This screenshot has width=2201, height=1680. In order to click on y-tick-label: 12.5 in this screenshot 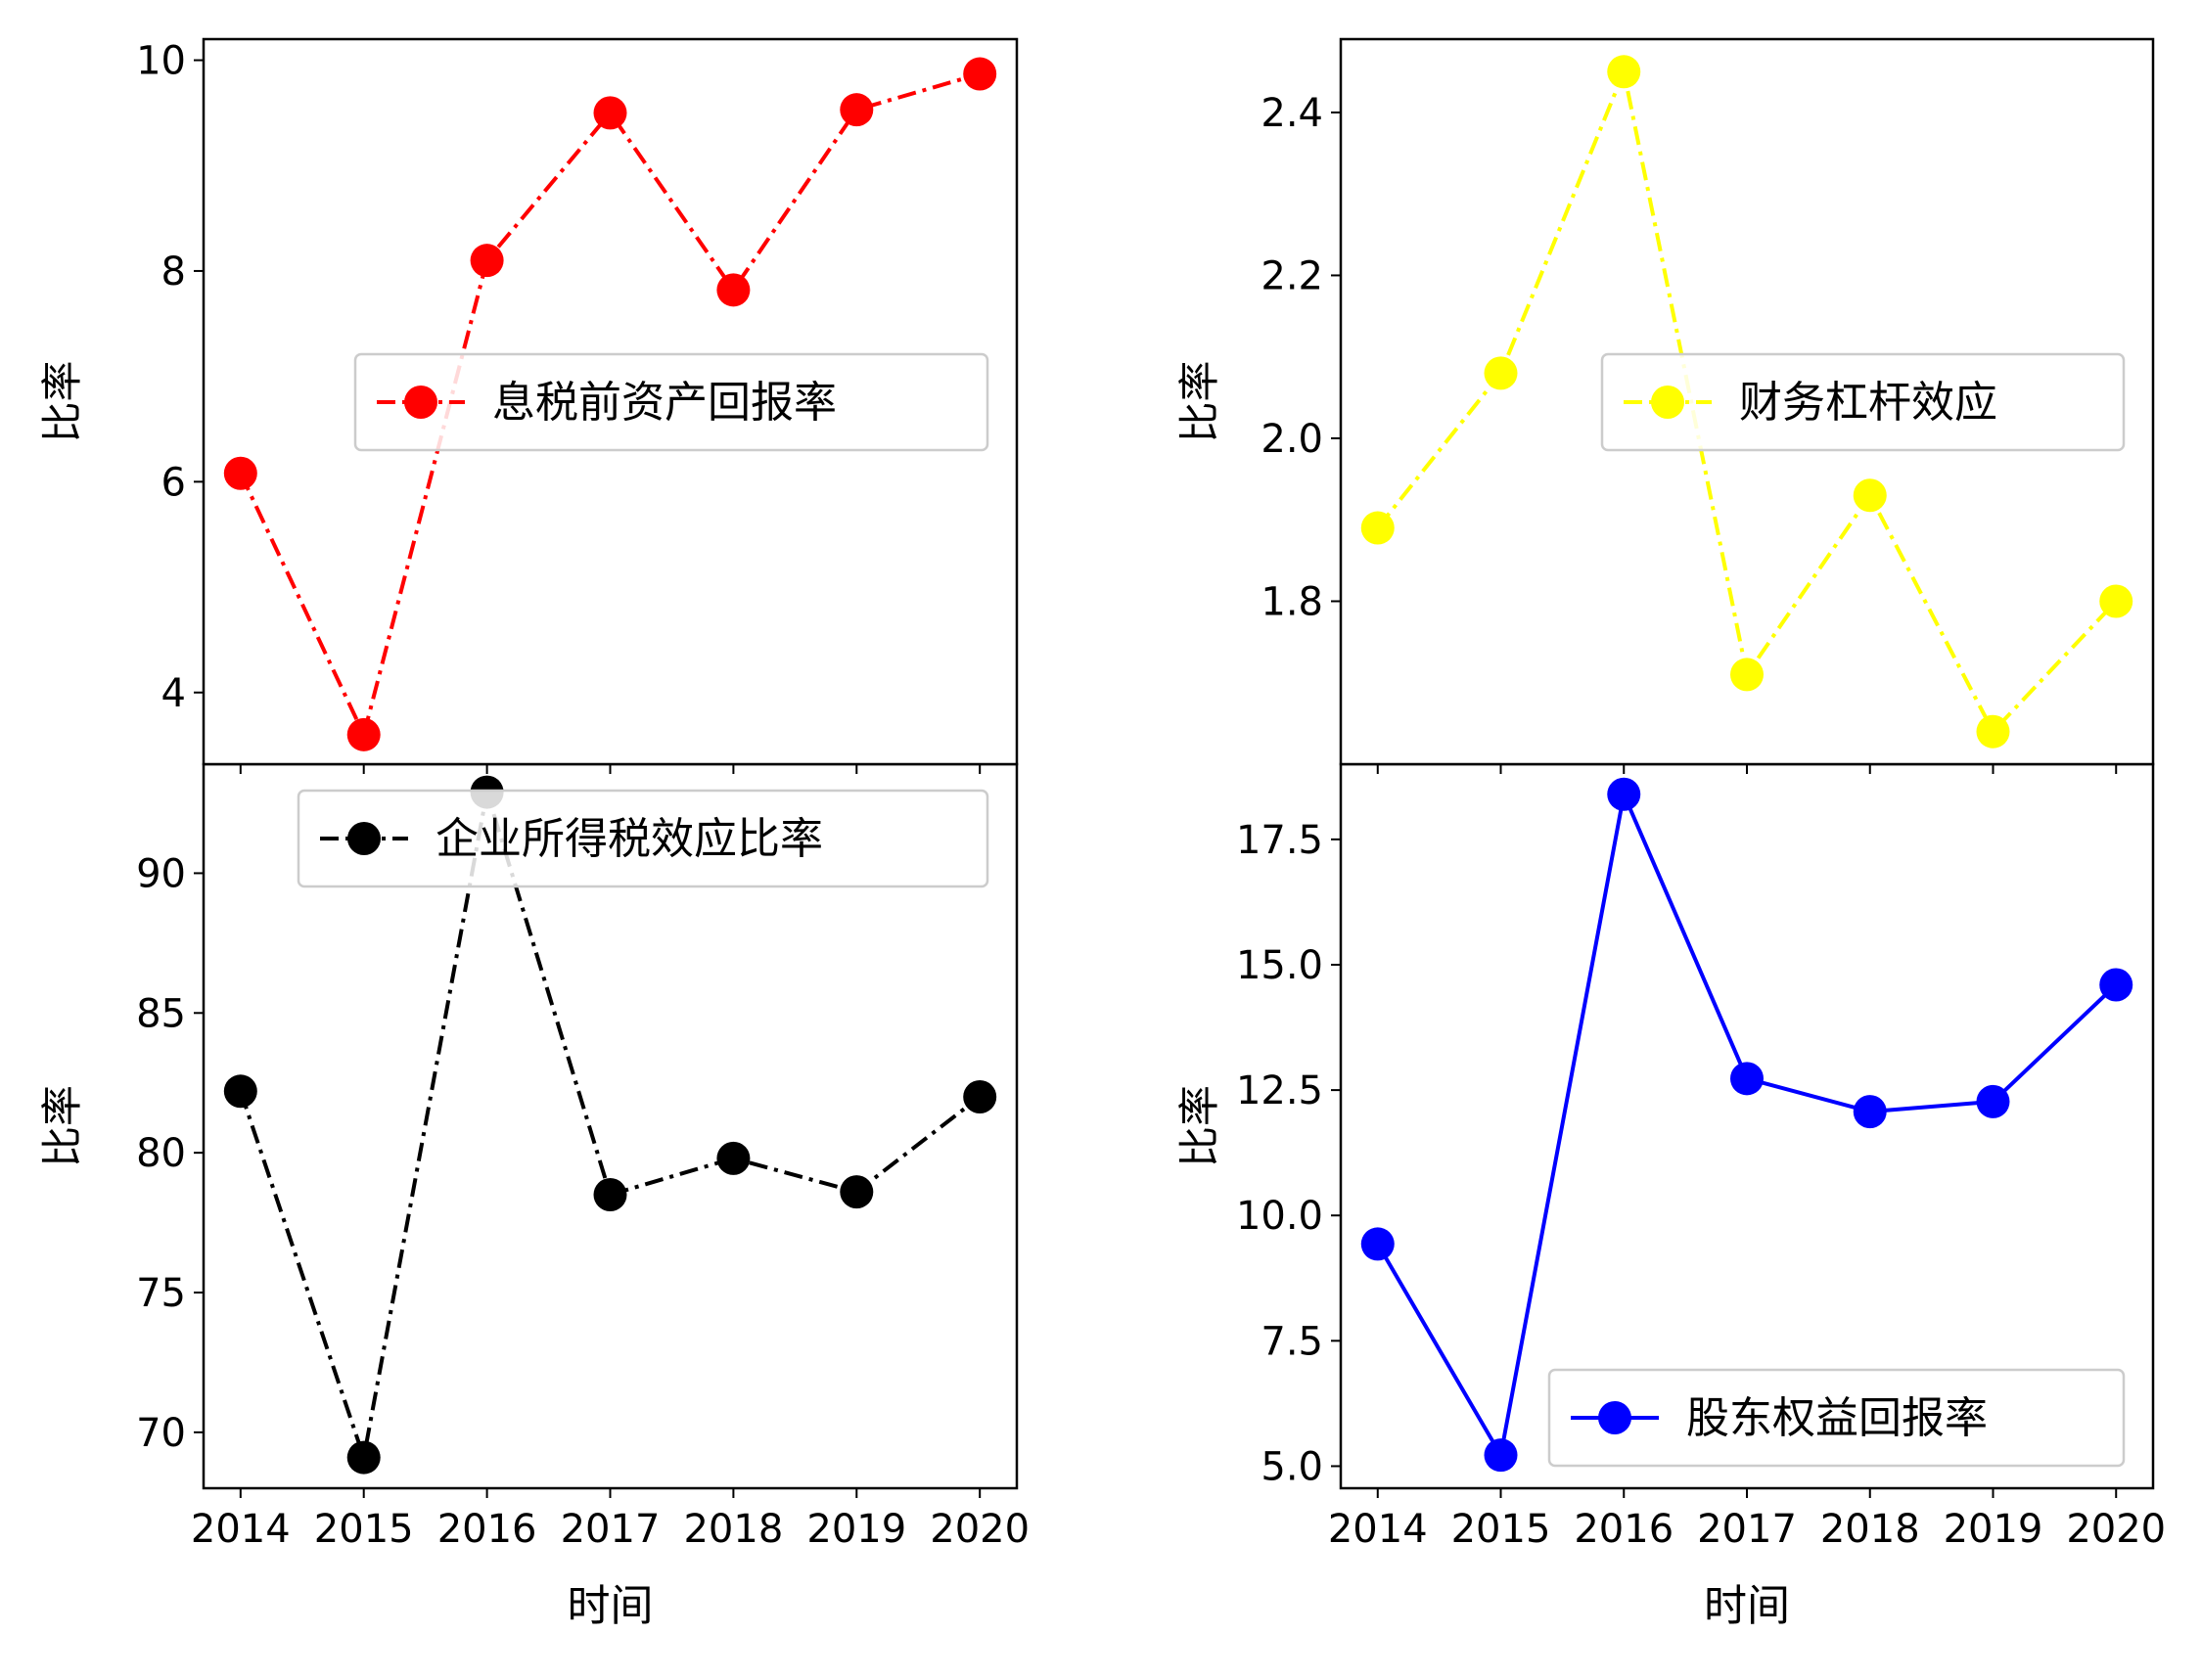, I will do `click(1279, 1090)`.